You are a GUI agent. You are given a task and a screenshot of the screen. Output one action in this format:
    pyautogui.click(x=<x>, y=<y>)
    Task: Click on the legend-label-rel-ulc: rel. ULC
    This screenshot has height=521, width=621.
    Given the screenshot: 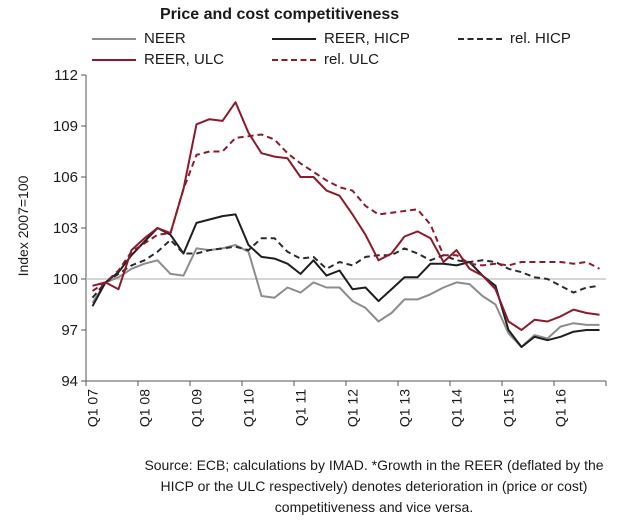 What is the action you would take?
    pyautogui.click(x=352, y=59)
    